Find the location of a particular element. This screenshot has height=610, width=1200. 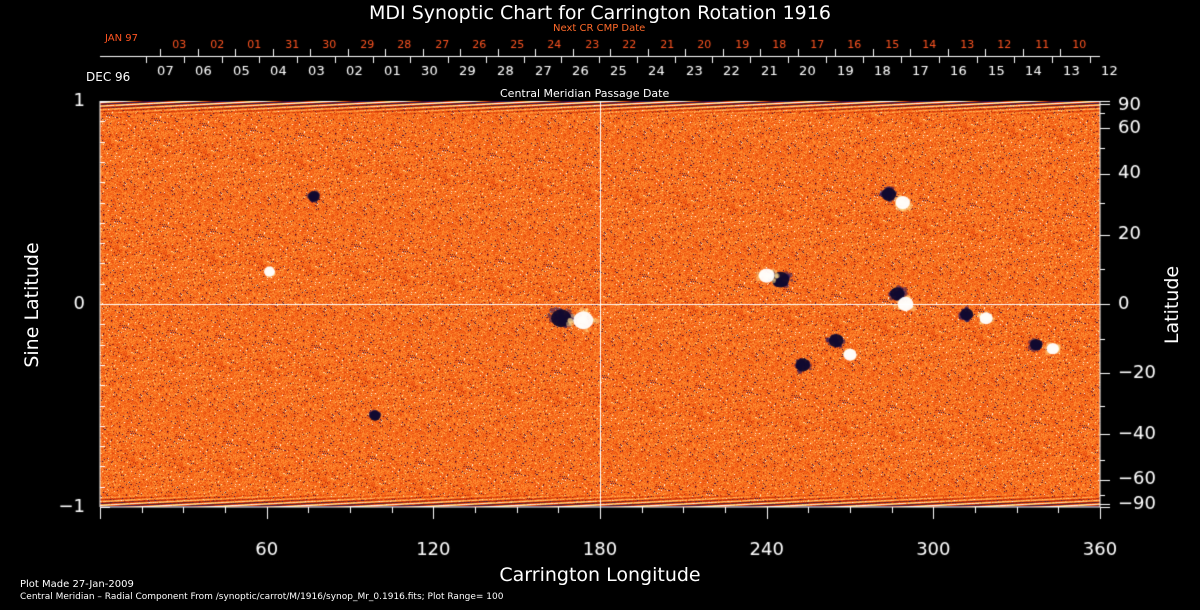

x-axis-label: Carrington Longitude is located at coordinates (600, 575).